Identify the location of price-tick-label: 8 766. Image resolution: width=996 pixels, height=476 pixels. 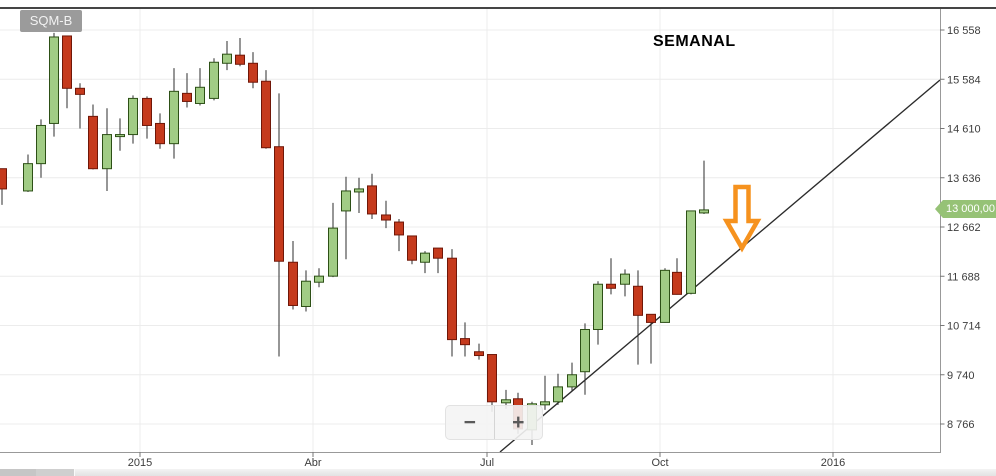
(961, 425).